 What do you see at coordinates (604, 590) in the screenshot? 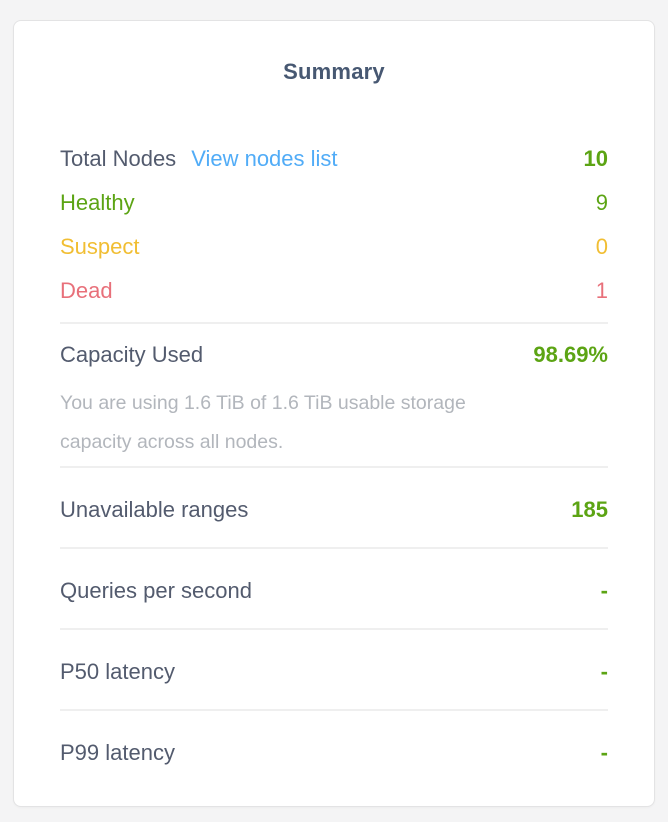
I see `queries-per-second-value: -` at bounding box center [604, 590].